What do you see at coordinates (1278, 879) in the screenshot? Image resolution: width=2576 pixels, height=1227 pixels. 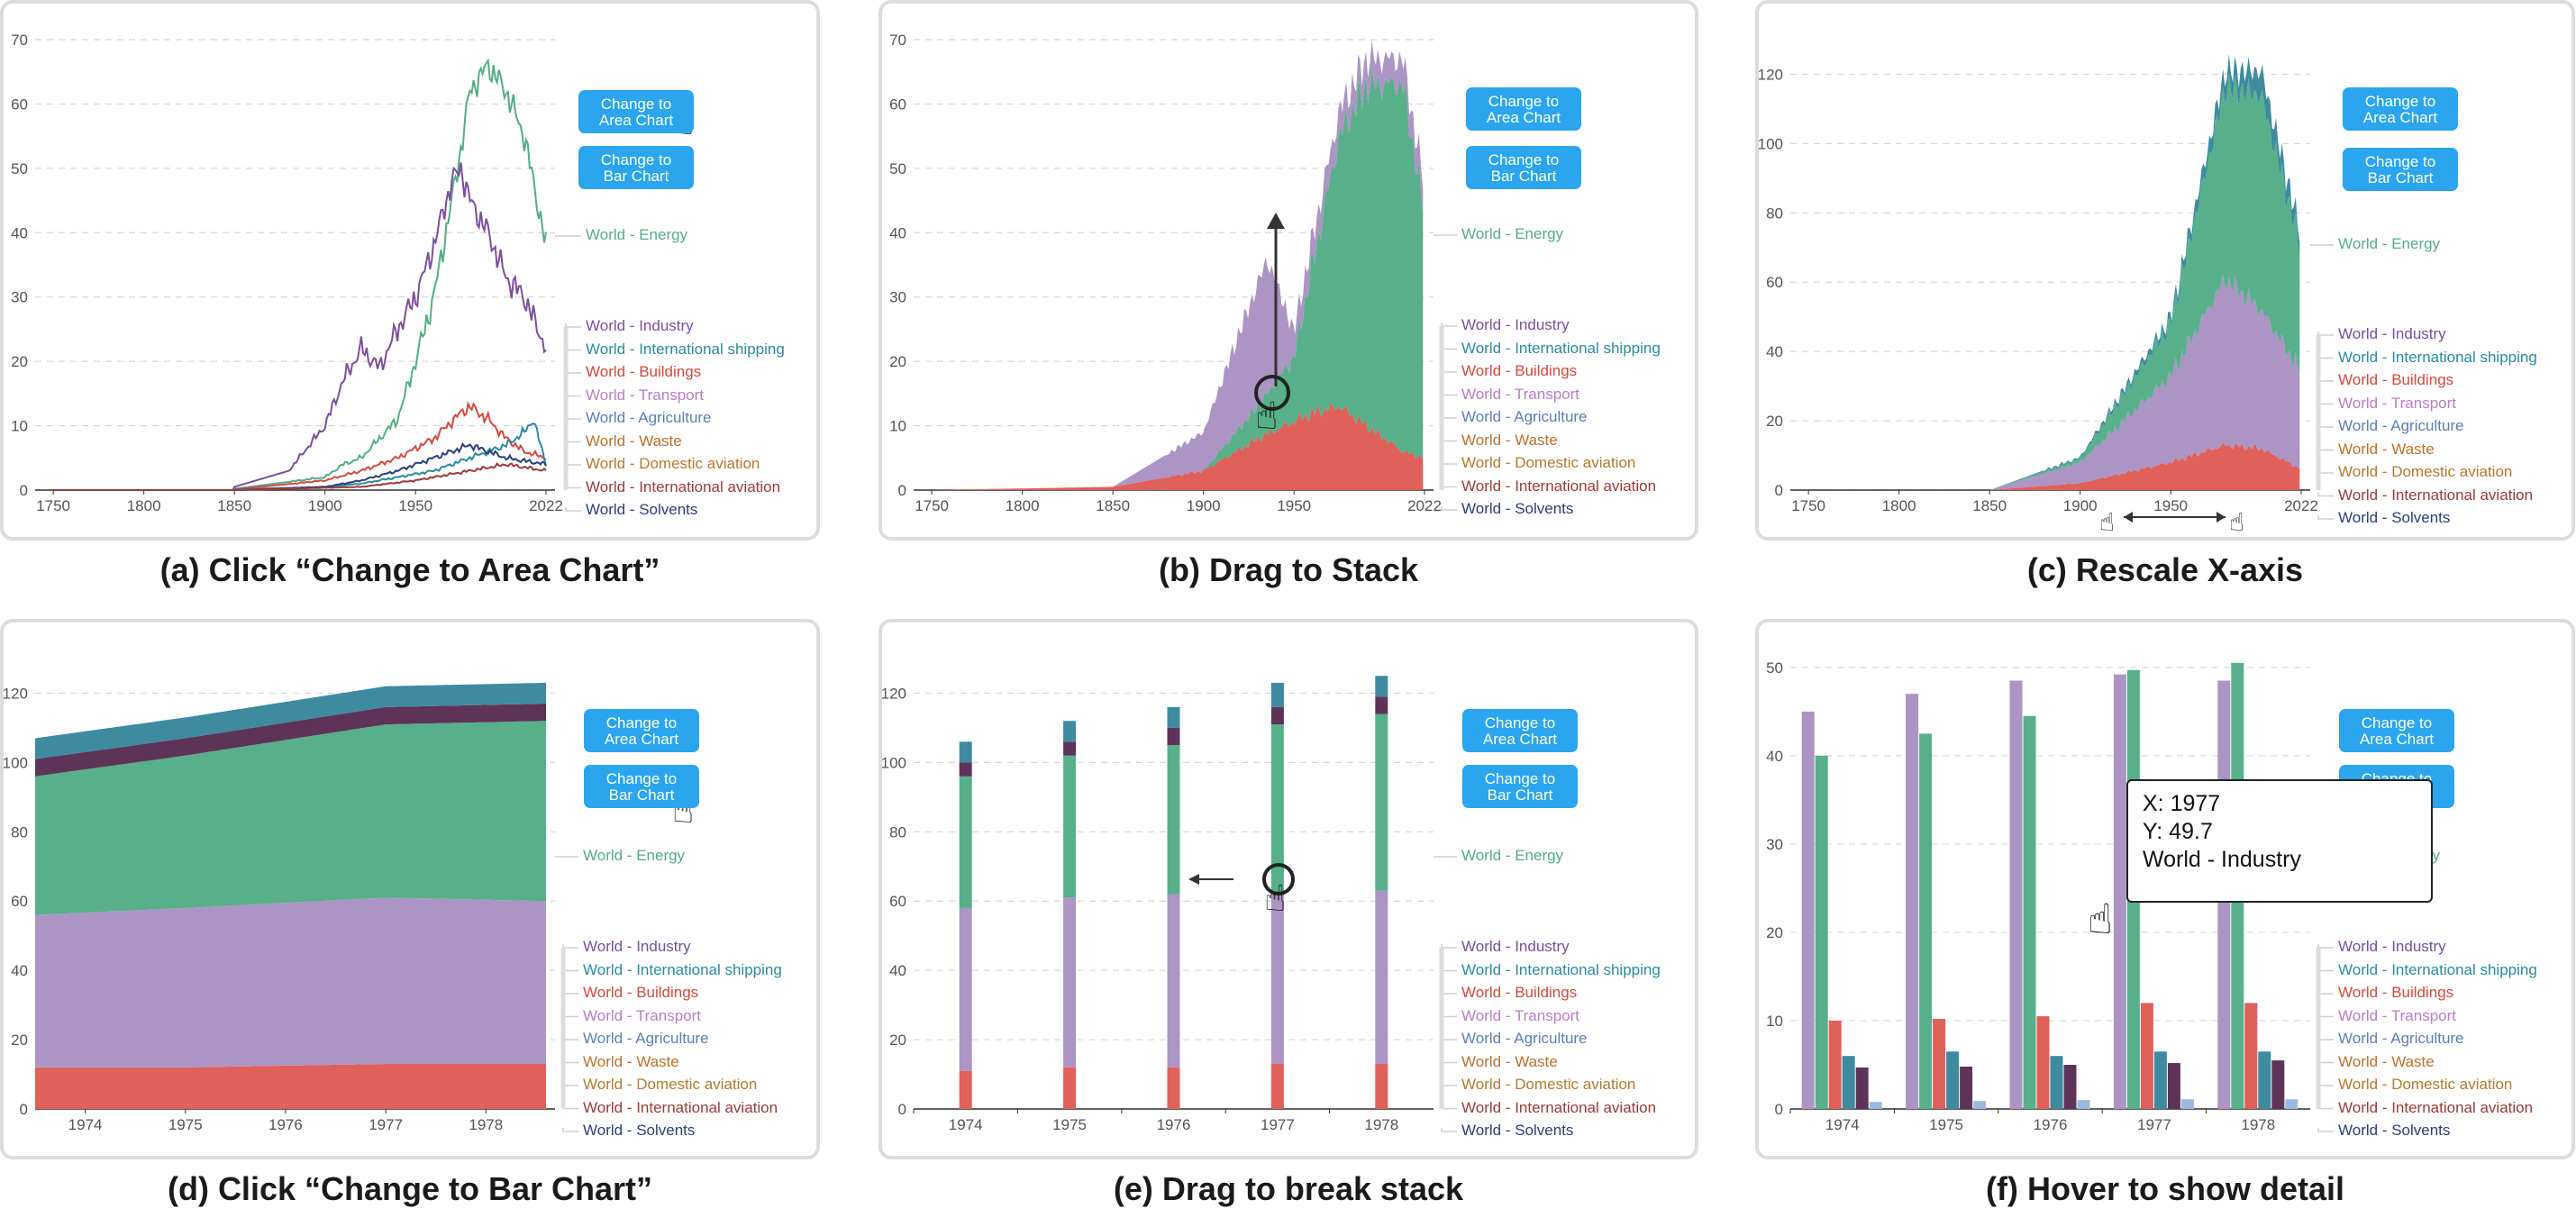 I see `drag-touch-icon` at bounding box center [1278, 879].